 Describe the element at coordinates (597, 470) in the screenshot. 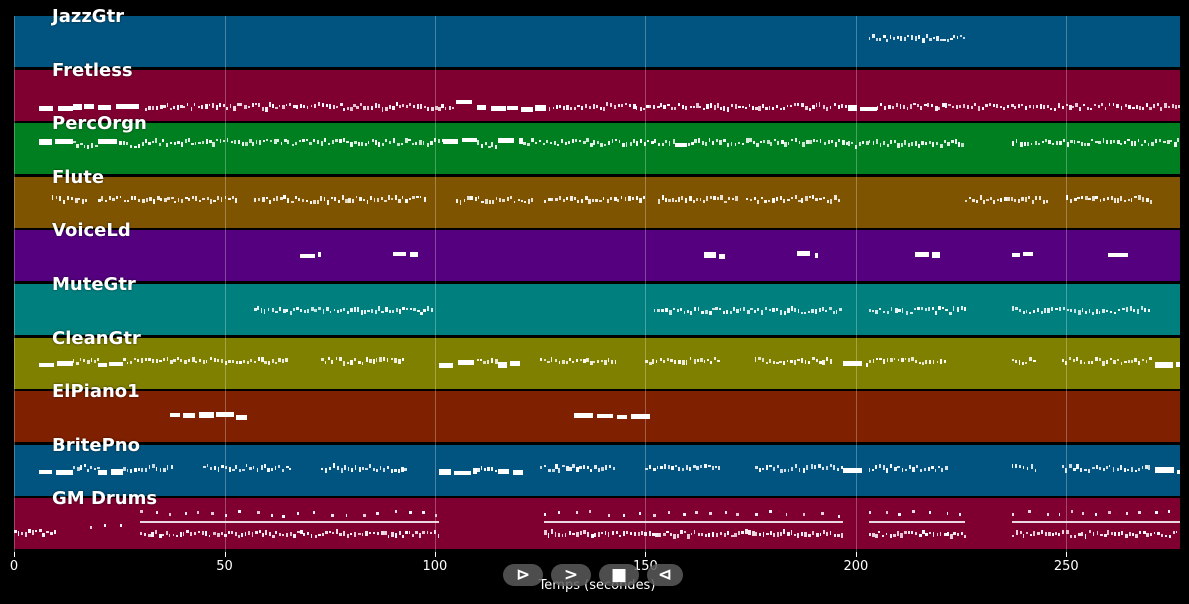

I see `track-row` at that location.